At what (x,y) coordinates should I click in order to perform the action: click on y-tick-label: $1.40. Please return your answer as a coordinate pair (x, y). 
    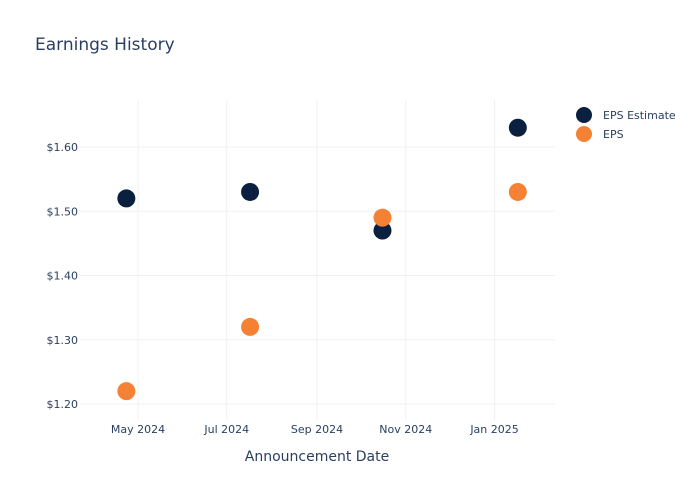
    Looking at the image, I should click on (63, 276).